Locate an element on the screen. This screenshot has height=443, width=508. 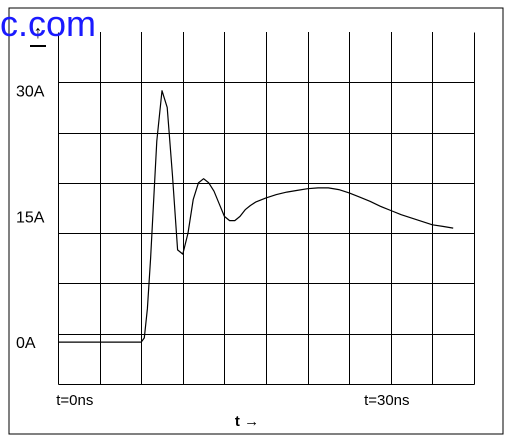
y-tick-label: 30A is located at coordinates (30, 92).